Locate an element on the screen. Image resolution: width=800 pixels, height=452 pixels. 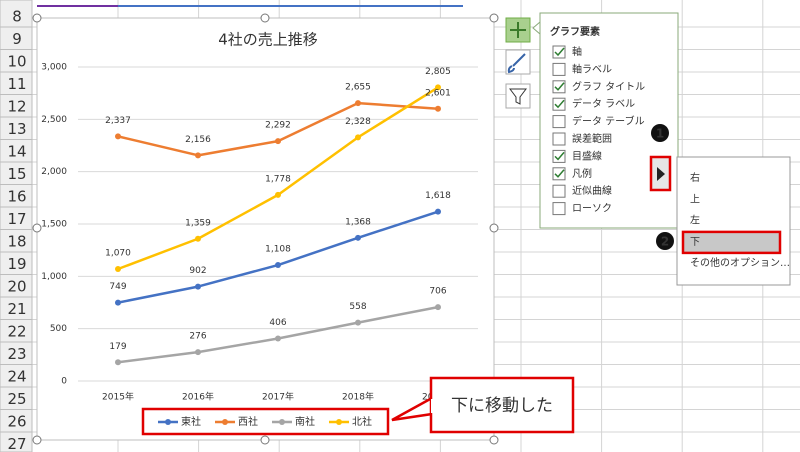
row-number: 10 is located at coordinates (16, 61).